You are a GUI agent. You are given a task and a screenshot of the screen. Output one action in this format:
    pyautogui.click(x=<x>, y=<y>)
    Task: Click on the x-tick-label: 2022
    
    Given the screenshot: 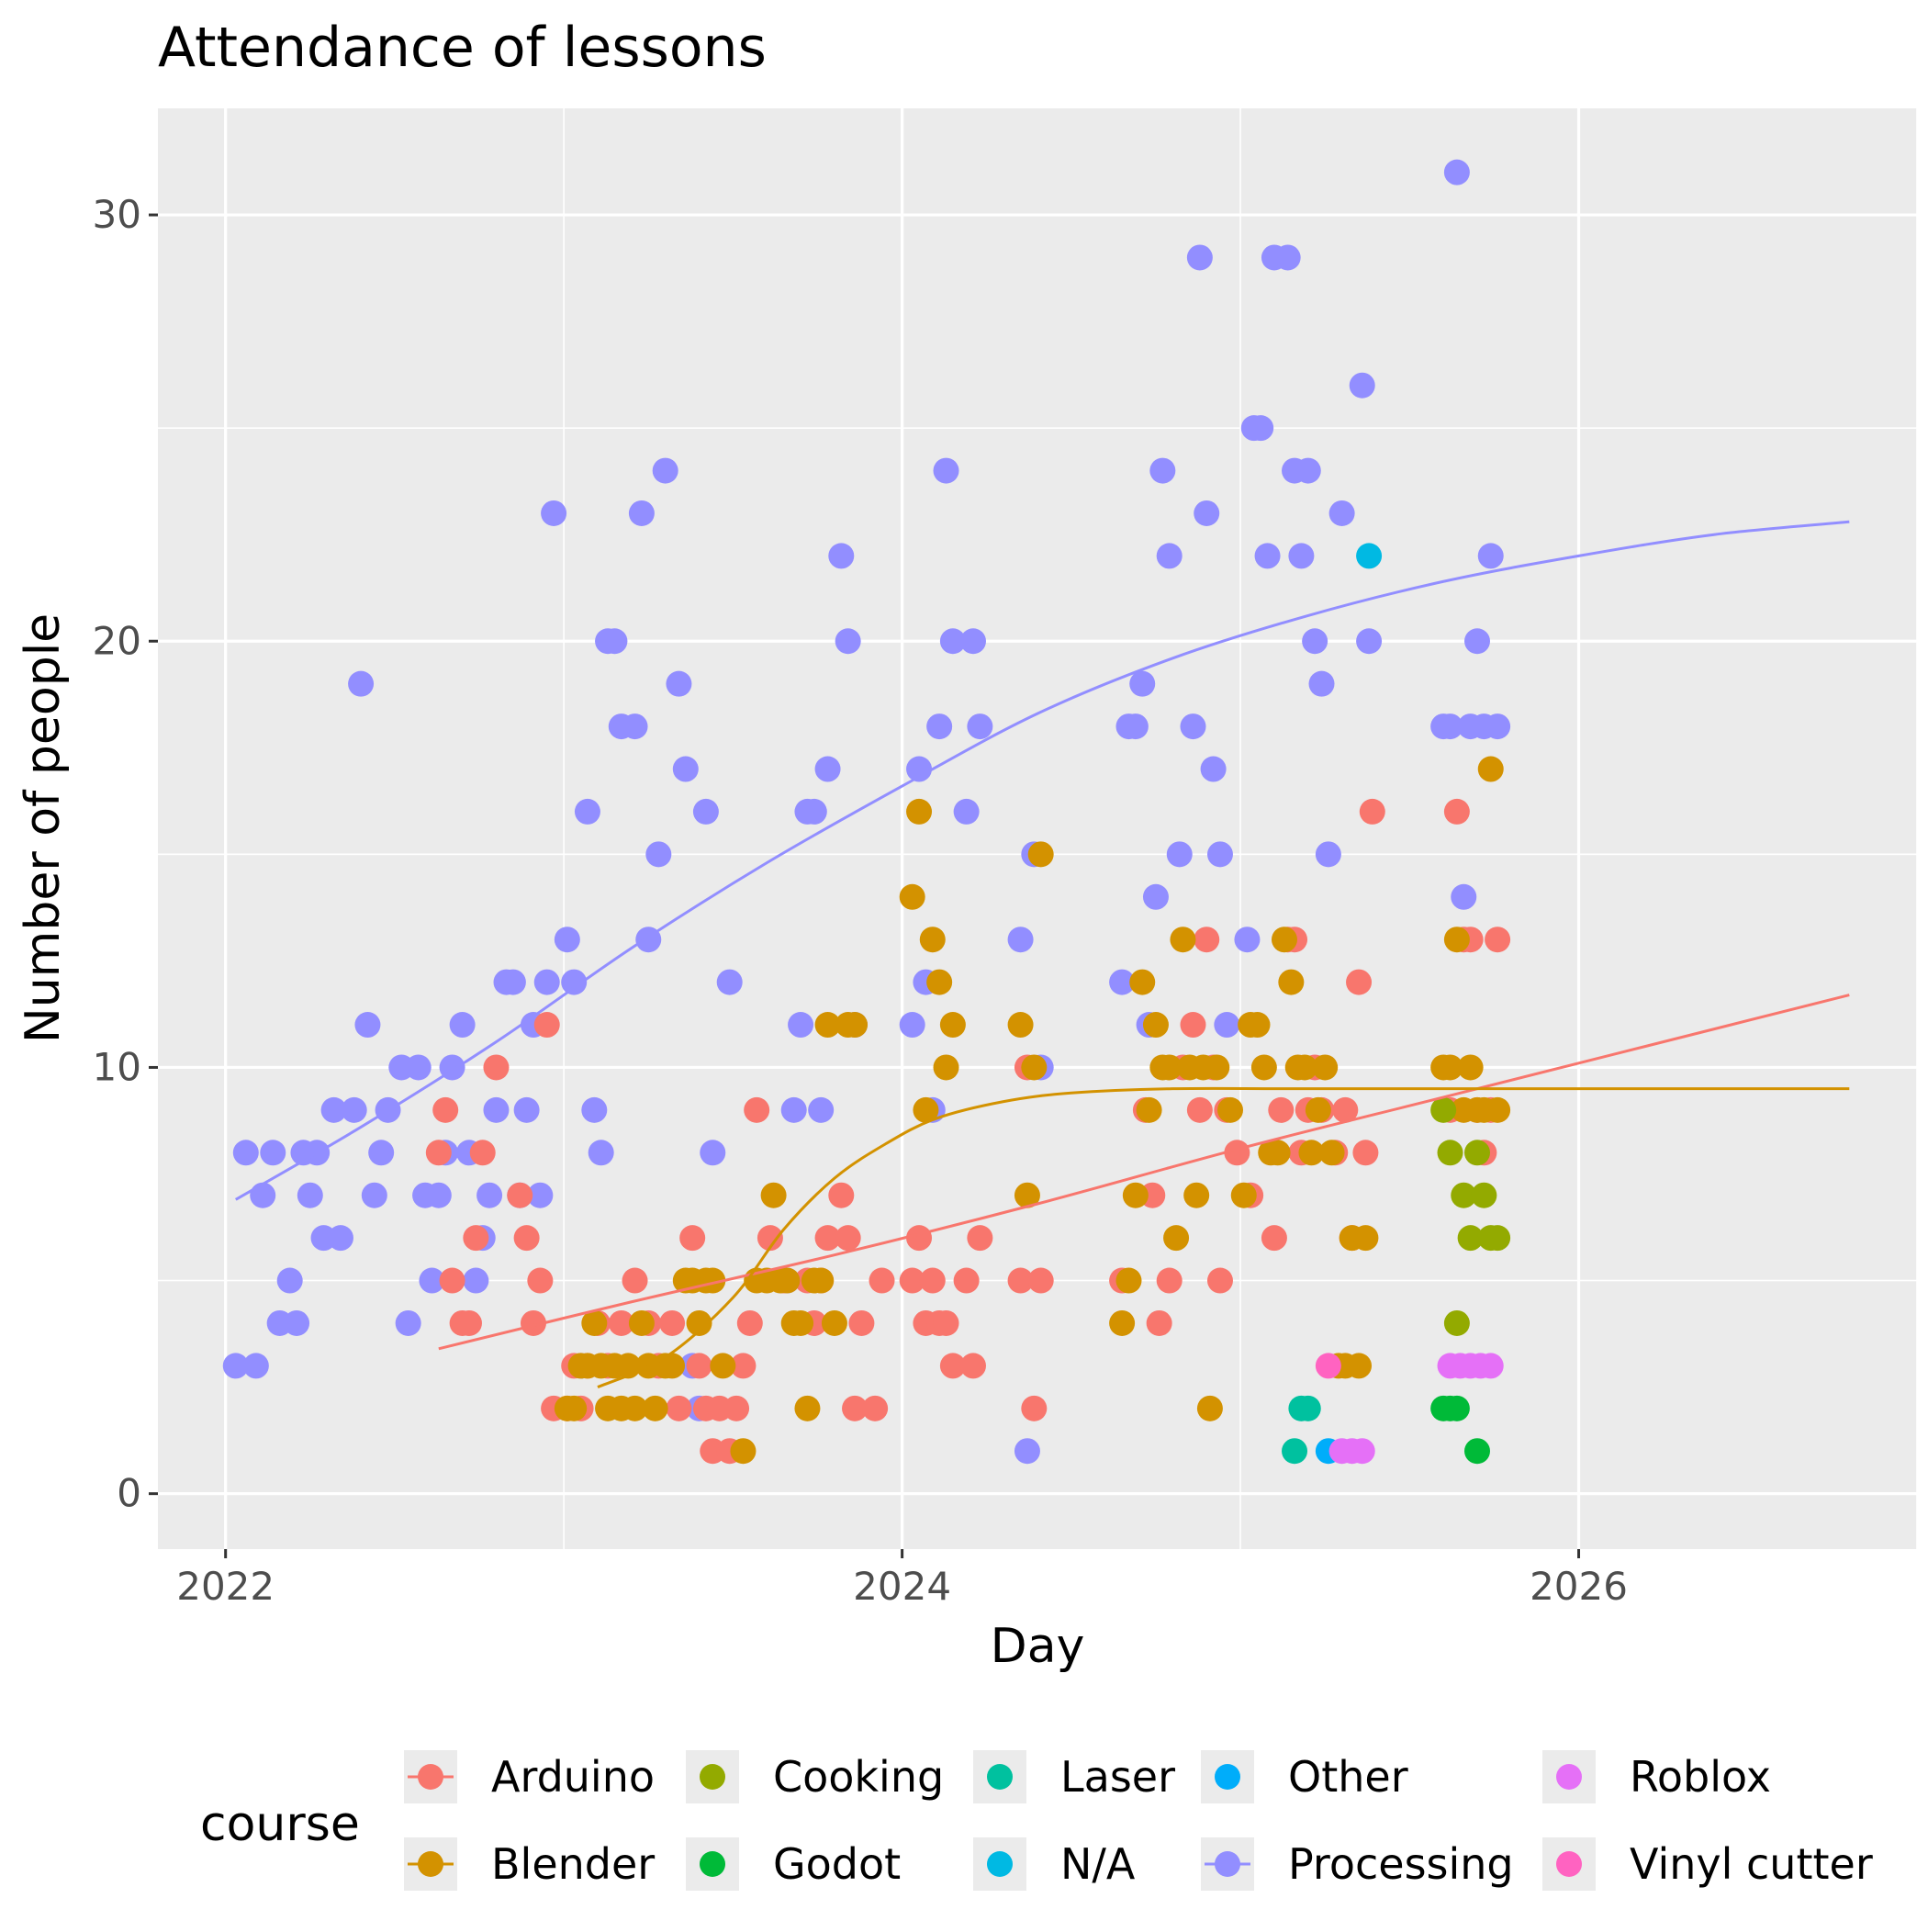 What is the action you would take?
    pyautogui.click(x=225, y=1586)
    